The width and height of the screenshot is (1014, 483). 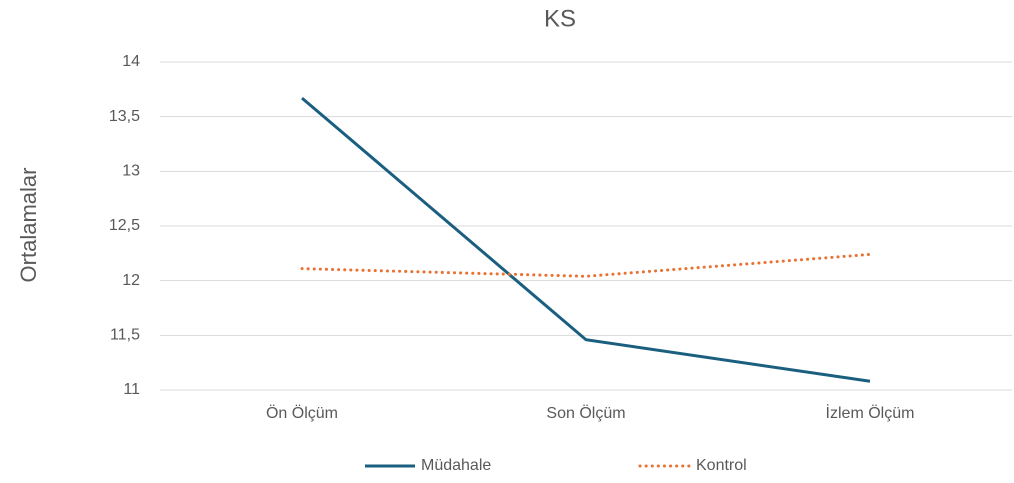 What do you see at coordinates (131, 280) in the screenshot?
I see `y-tick-label: 12` at bounding box center [131, 280].